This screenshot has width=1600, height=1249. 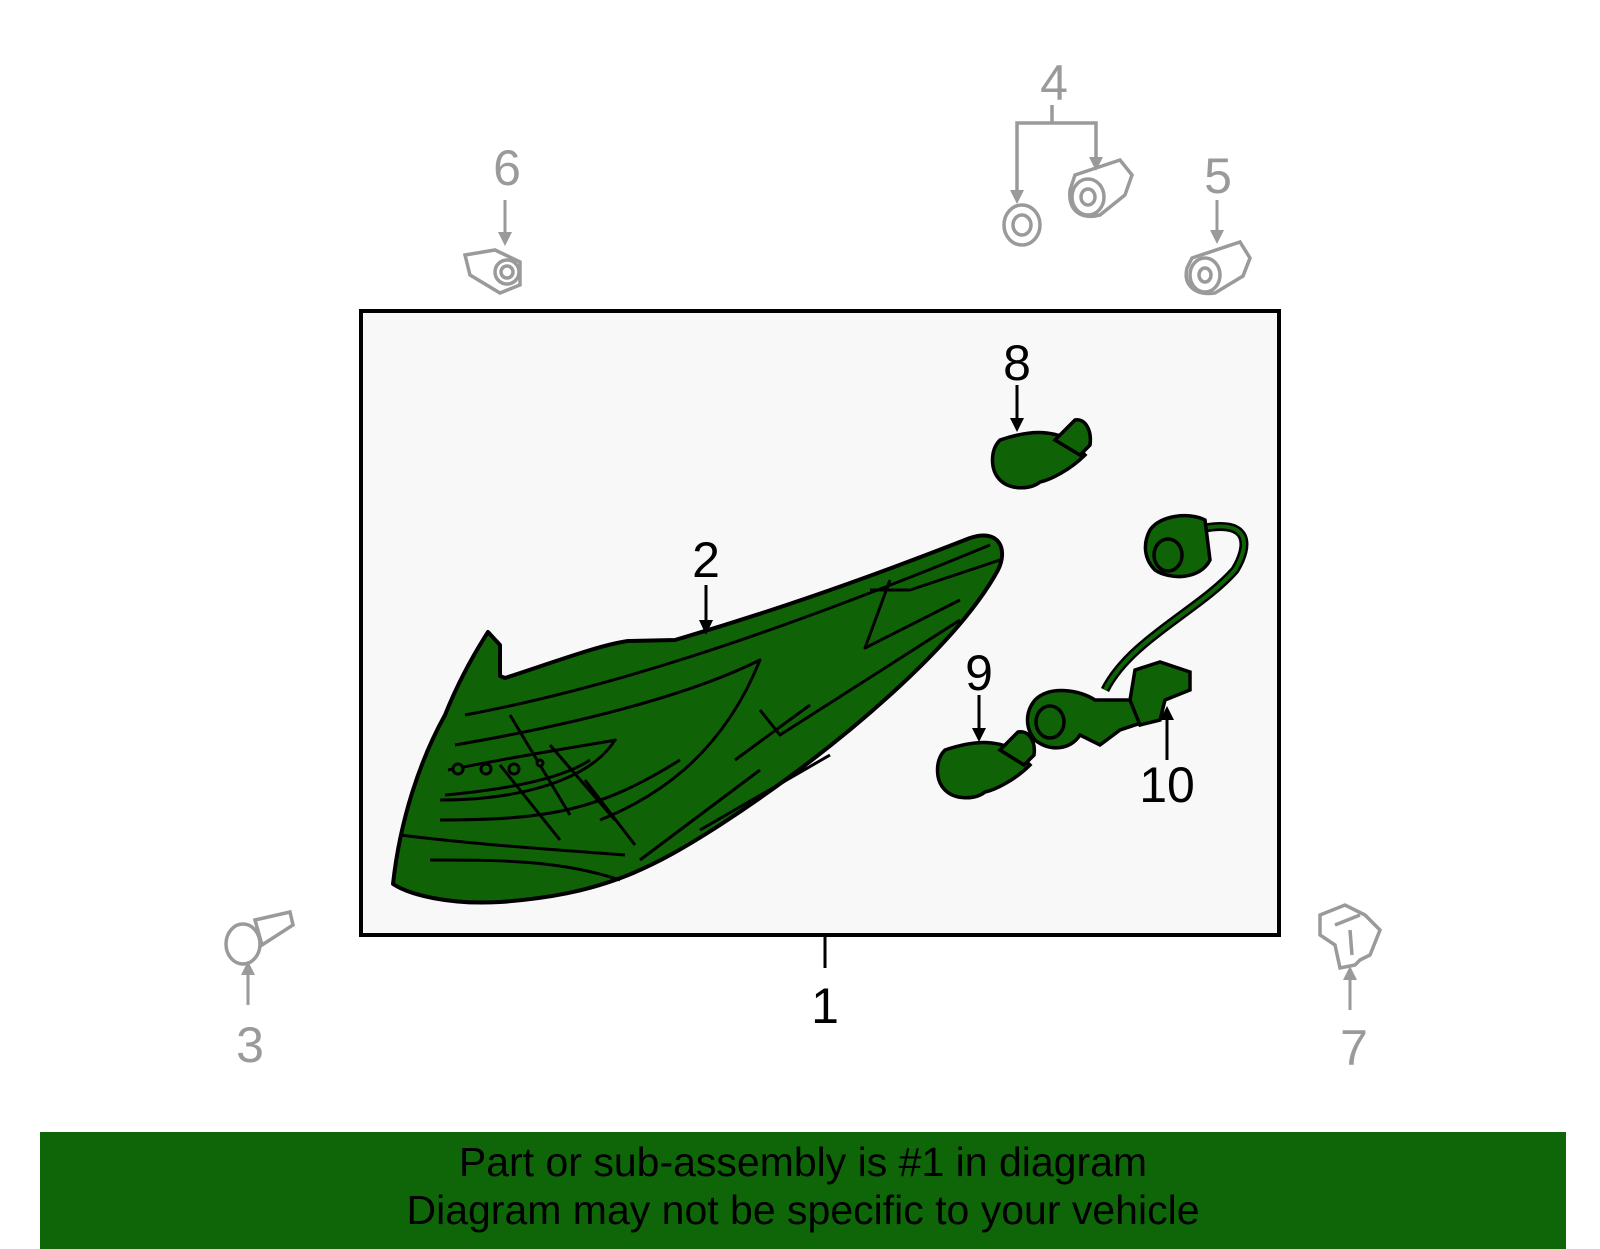 I want to click on callout-6: 6, so click(x=507, y=168).